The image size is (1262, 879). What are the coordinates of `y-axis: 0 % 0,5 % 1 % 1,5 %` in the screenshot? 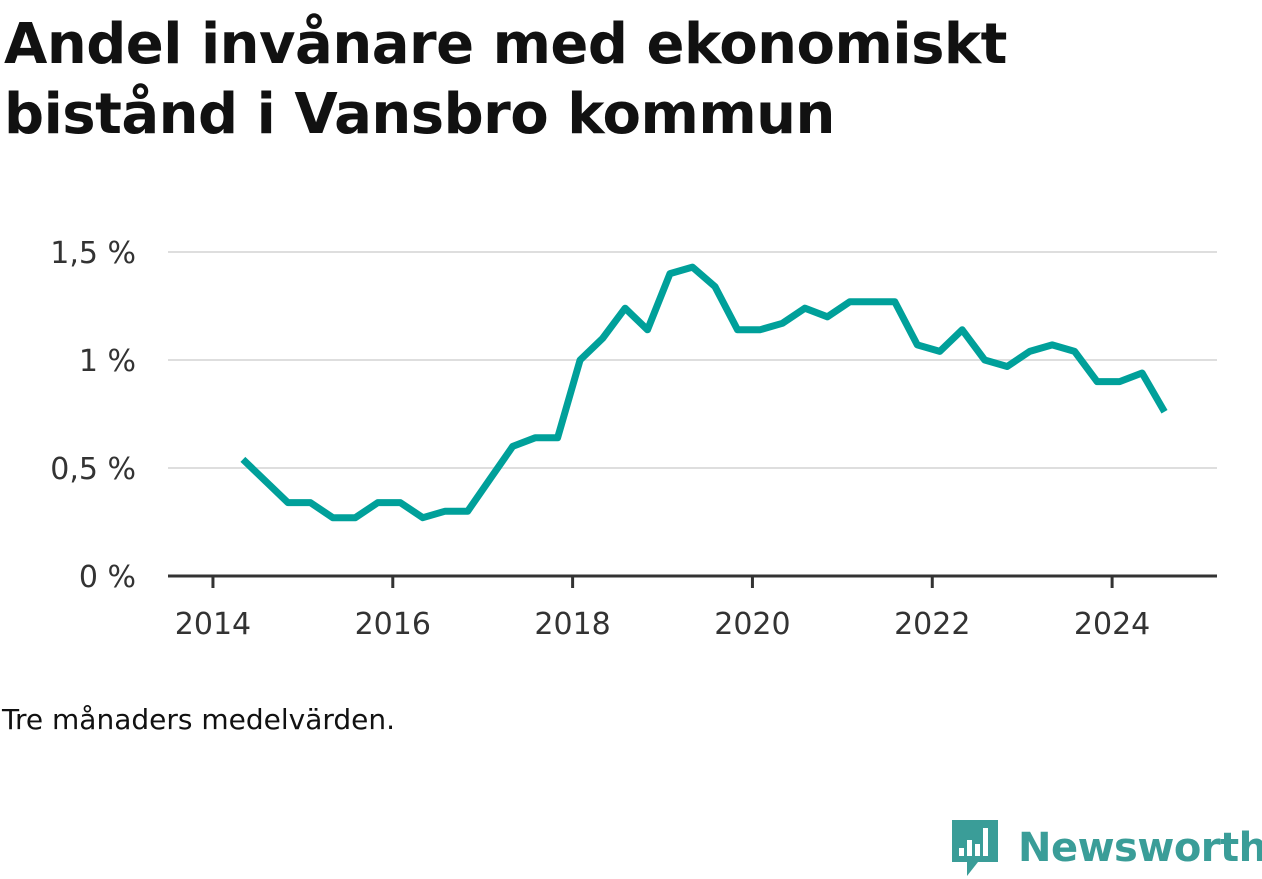 It's located at (93, 415).